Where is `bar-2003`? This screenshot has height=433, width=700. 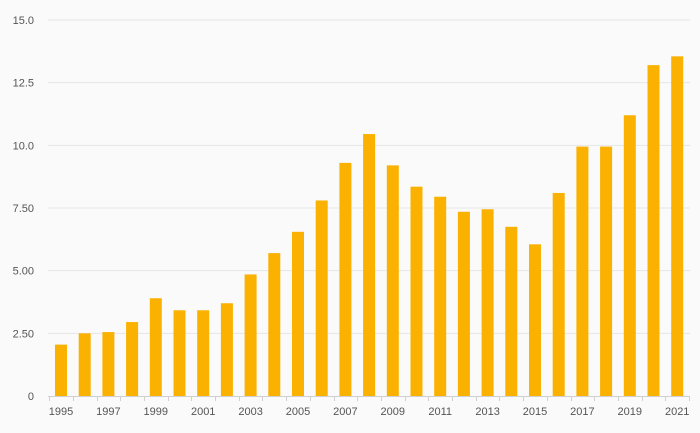 bar-2003 is located at coordinates (250, 335).